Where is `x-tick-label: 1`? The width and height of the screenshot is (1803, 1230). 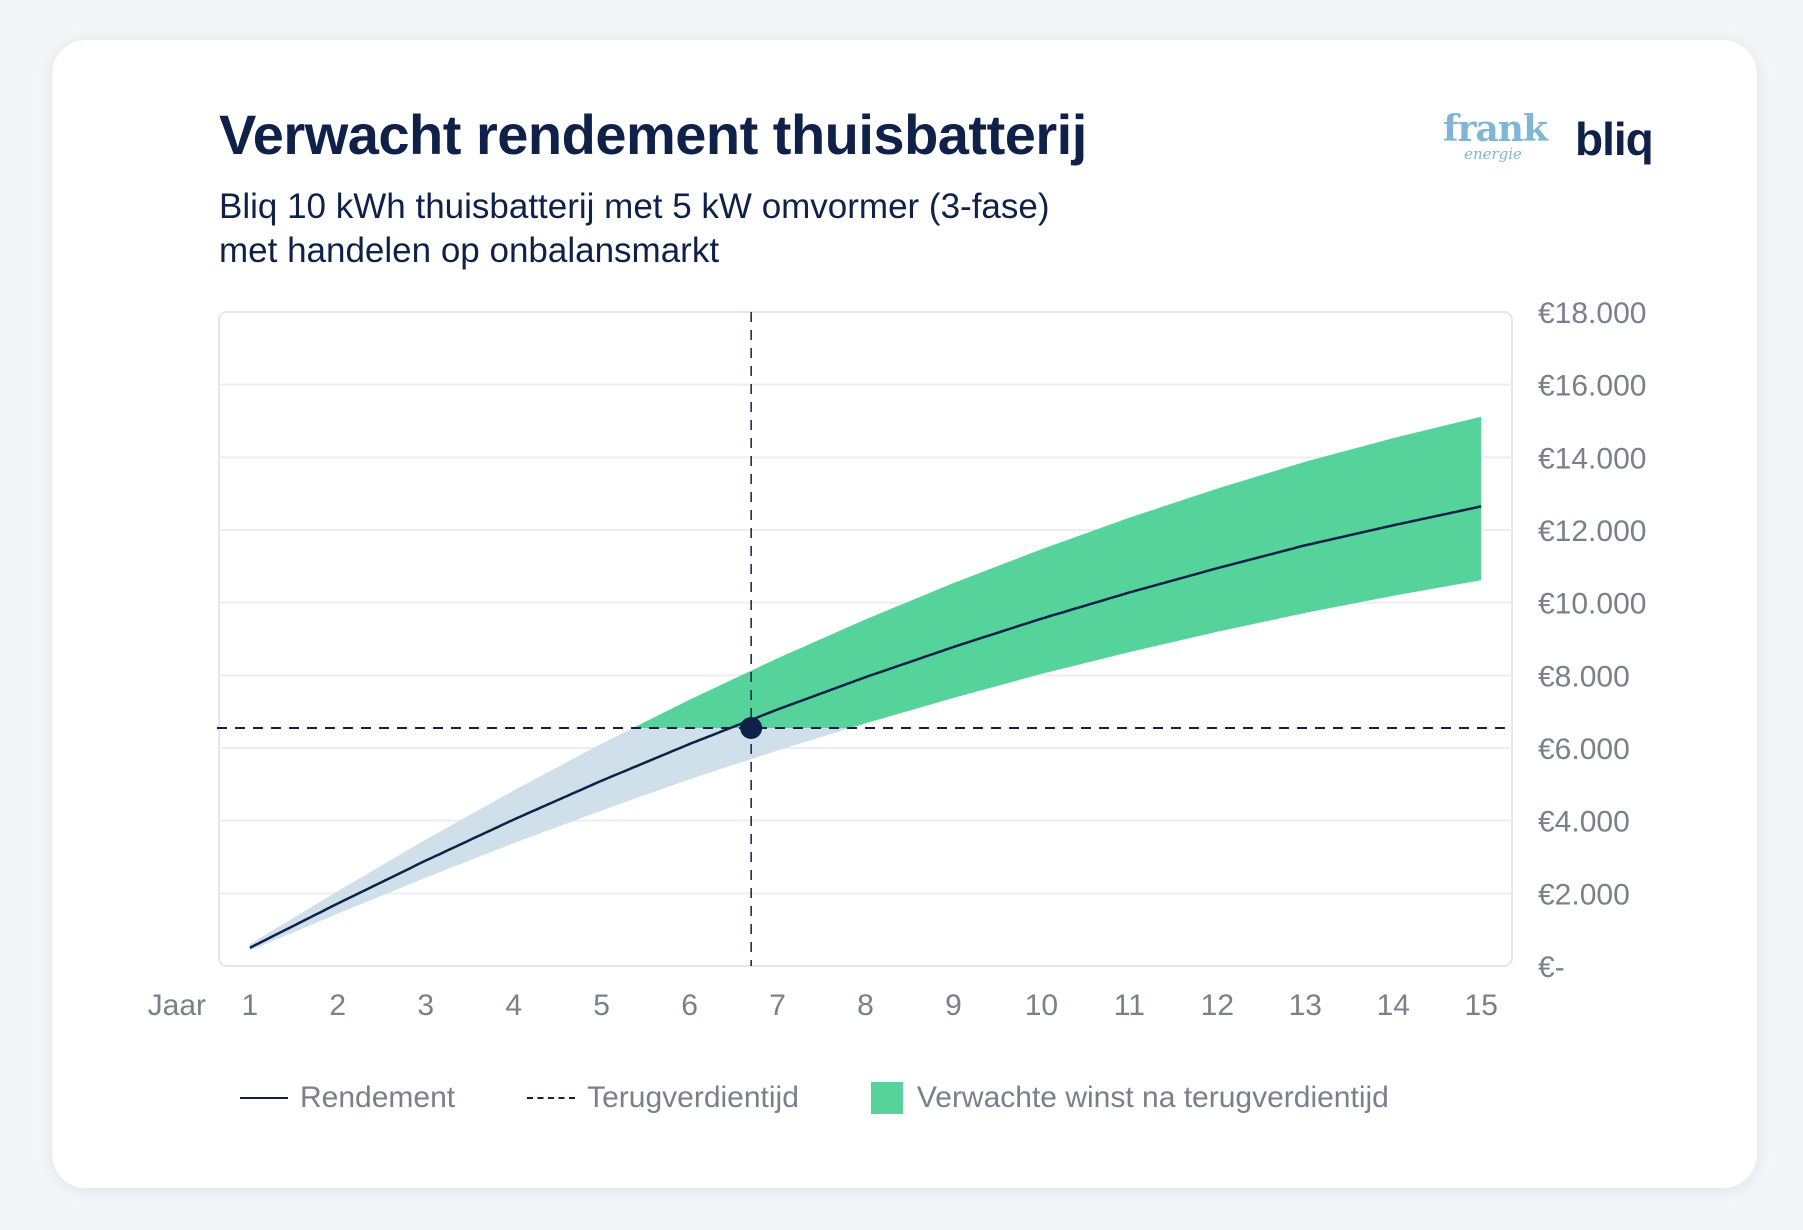 x-tick-label: 1 is located at coordinates (249, 1005).